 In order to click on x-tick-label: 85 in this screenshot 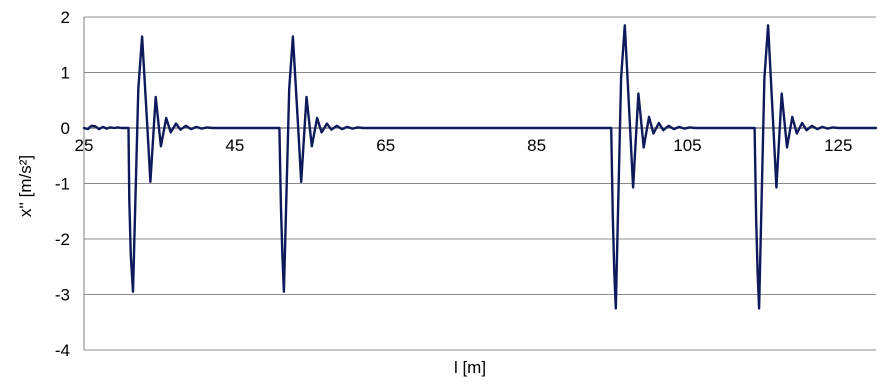, I will do `click(536, 145)`.